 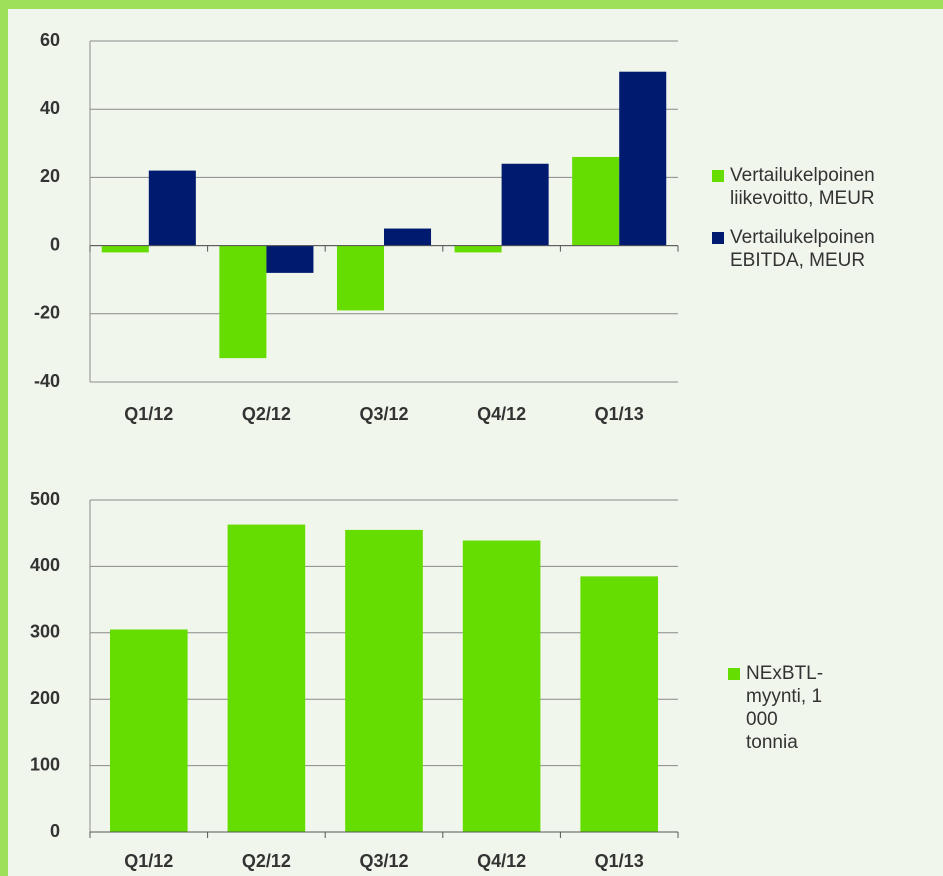 I want to click on y-tick-label: 40, so click(x=50, y=108).